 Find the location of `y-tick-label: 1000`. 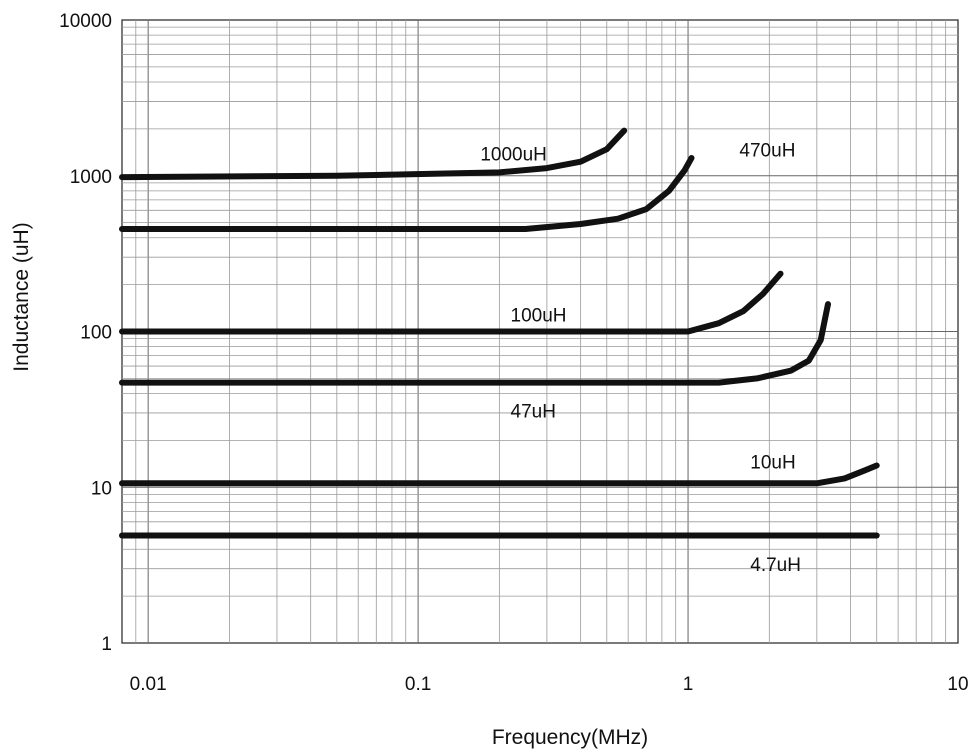

y-tick-label: 1000 is located at coordinates (91, 177).